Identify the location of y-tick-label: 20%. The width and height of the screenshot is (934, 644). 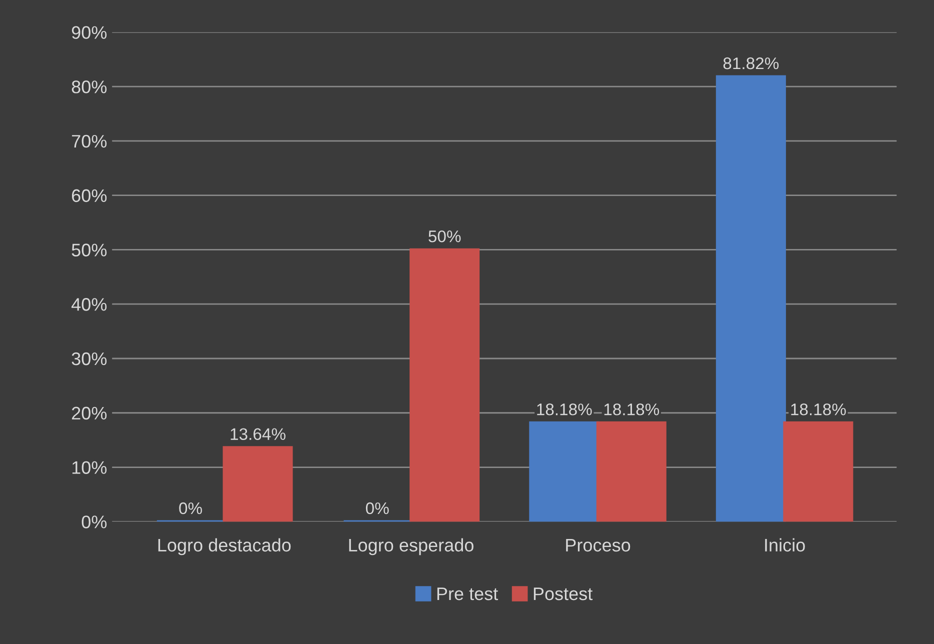
(89, 413).